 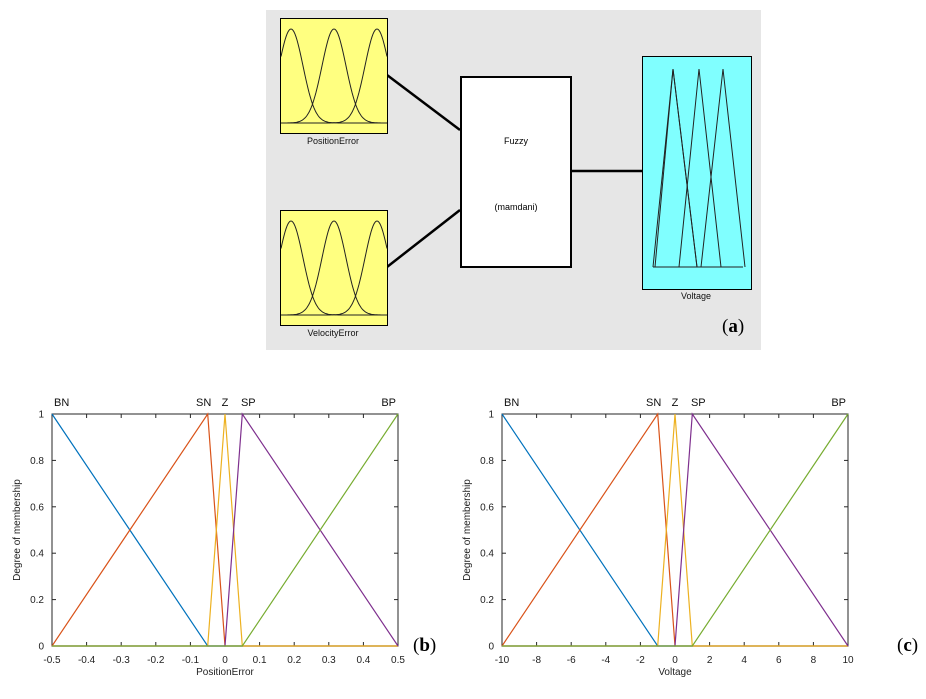 I want to click on x-tick-label: -10, so click(x=502, y=660).